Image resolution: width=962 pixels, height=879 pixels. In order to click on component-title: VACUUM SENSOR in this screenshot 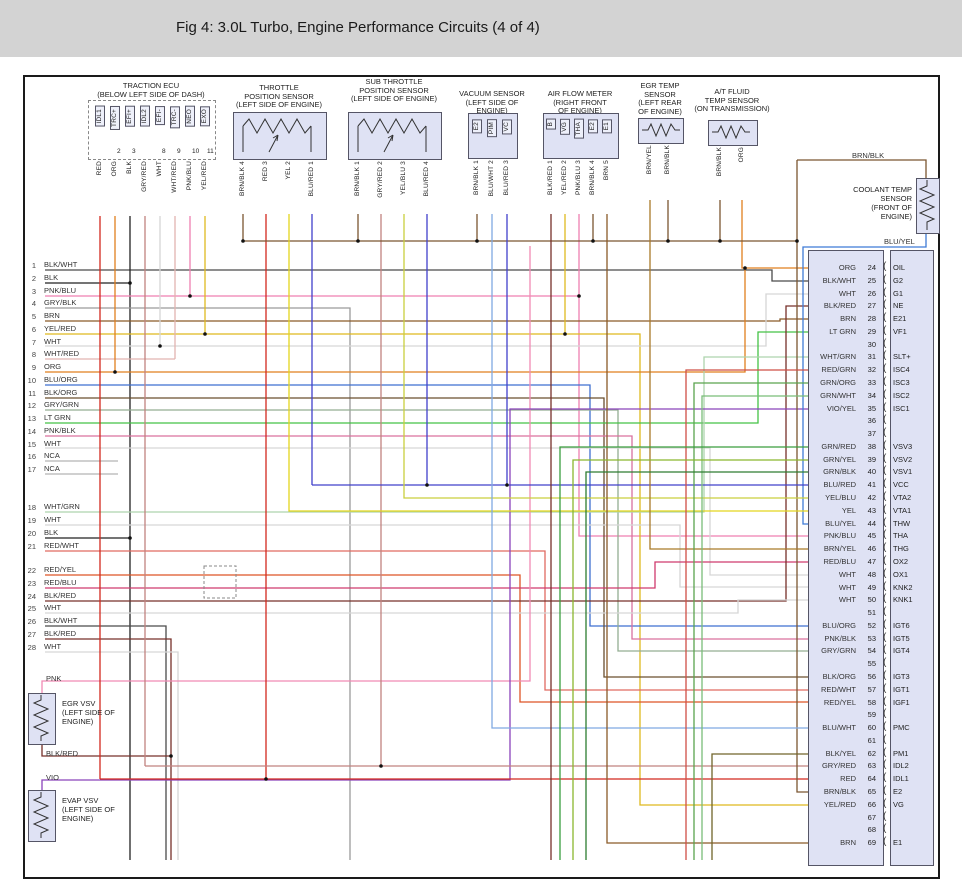, I will do `click(492, 93)`.